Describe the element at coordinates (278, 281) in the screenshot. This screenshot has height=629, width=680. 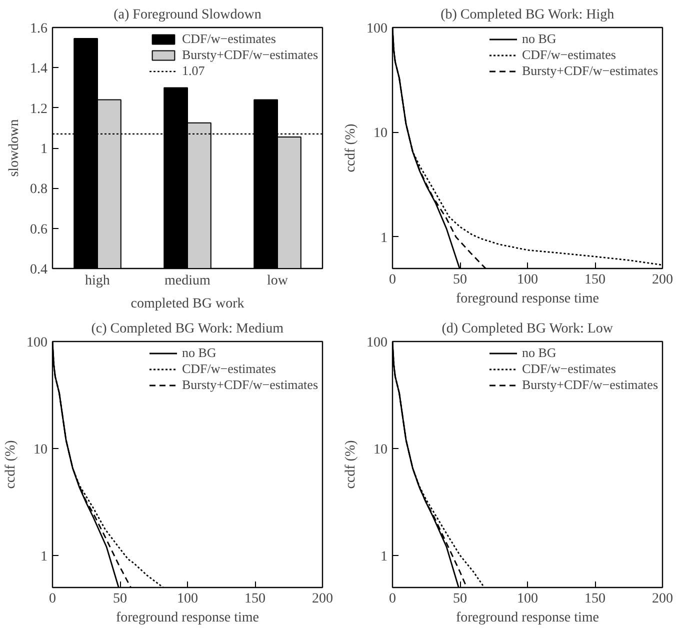
I see `x-tick-label: low` at that location.